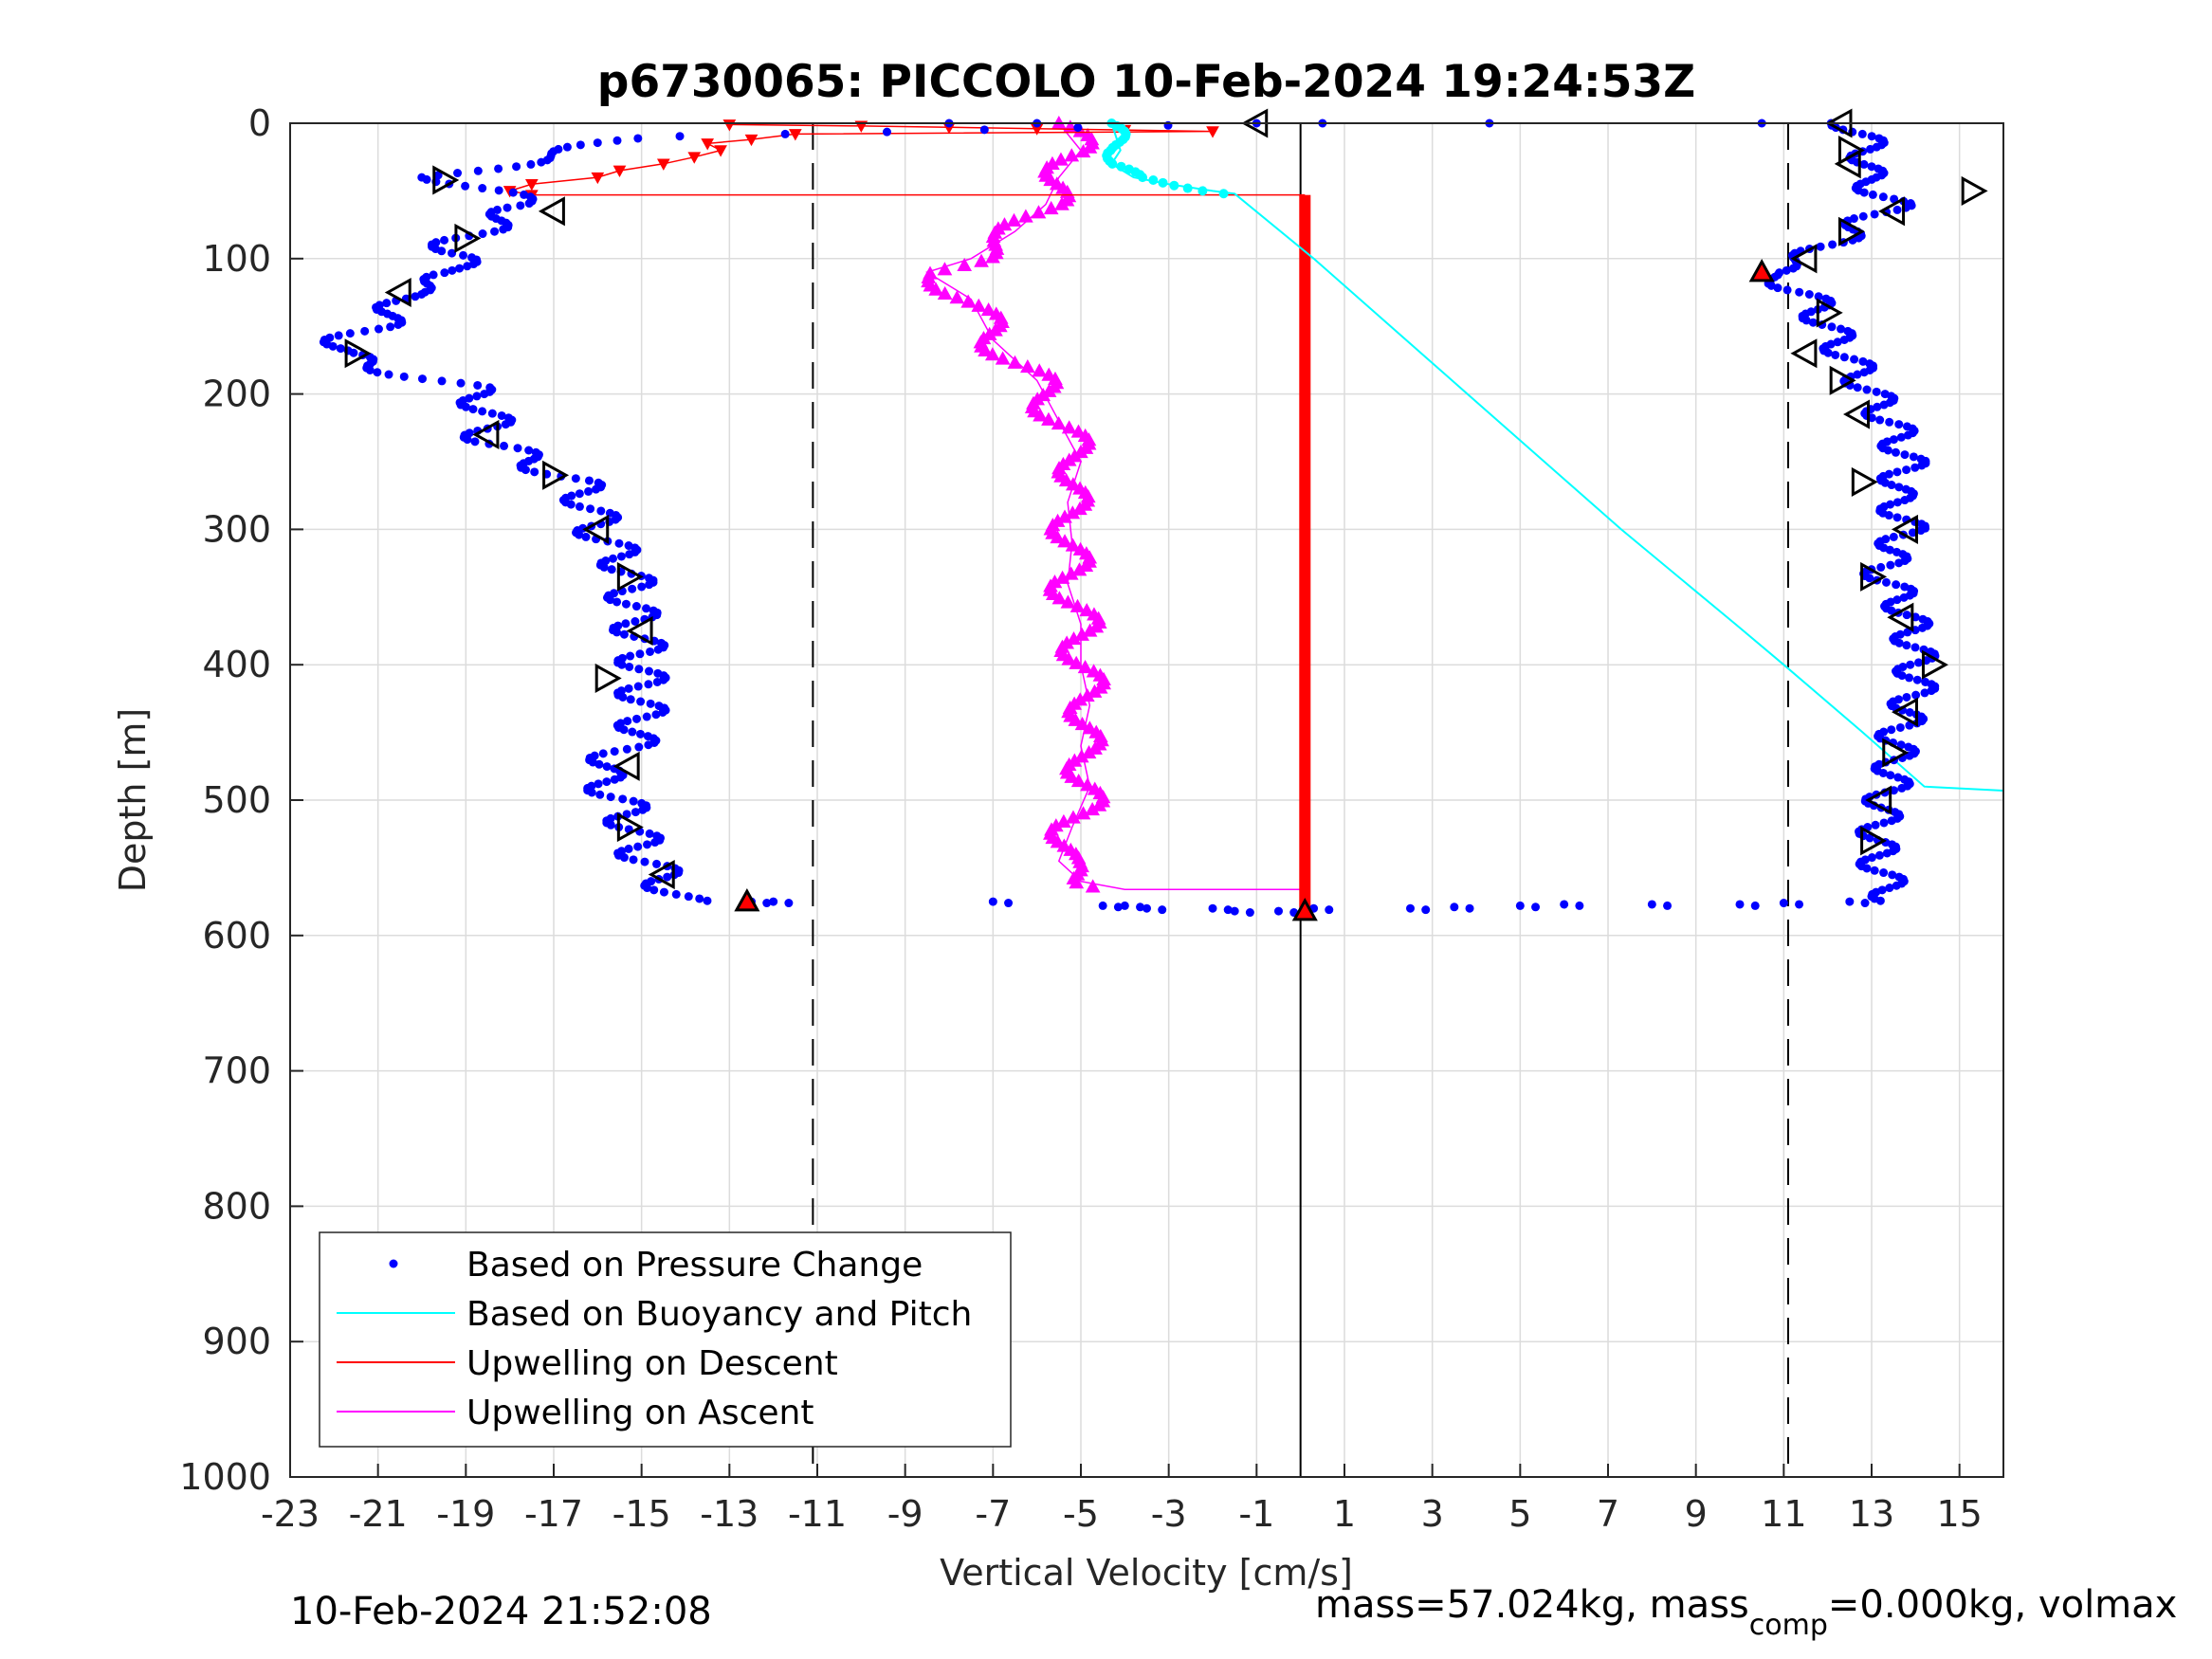  Describe the element at coordinates (259, 123) in the screenshot. I see `y-tick-label: 0` at that location.